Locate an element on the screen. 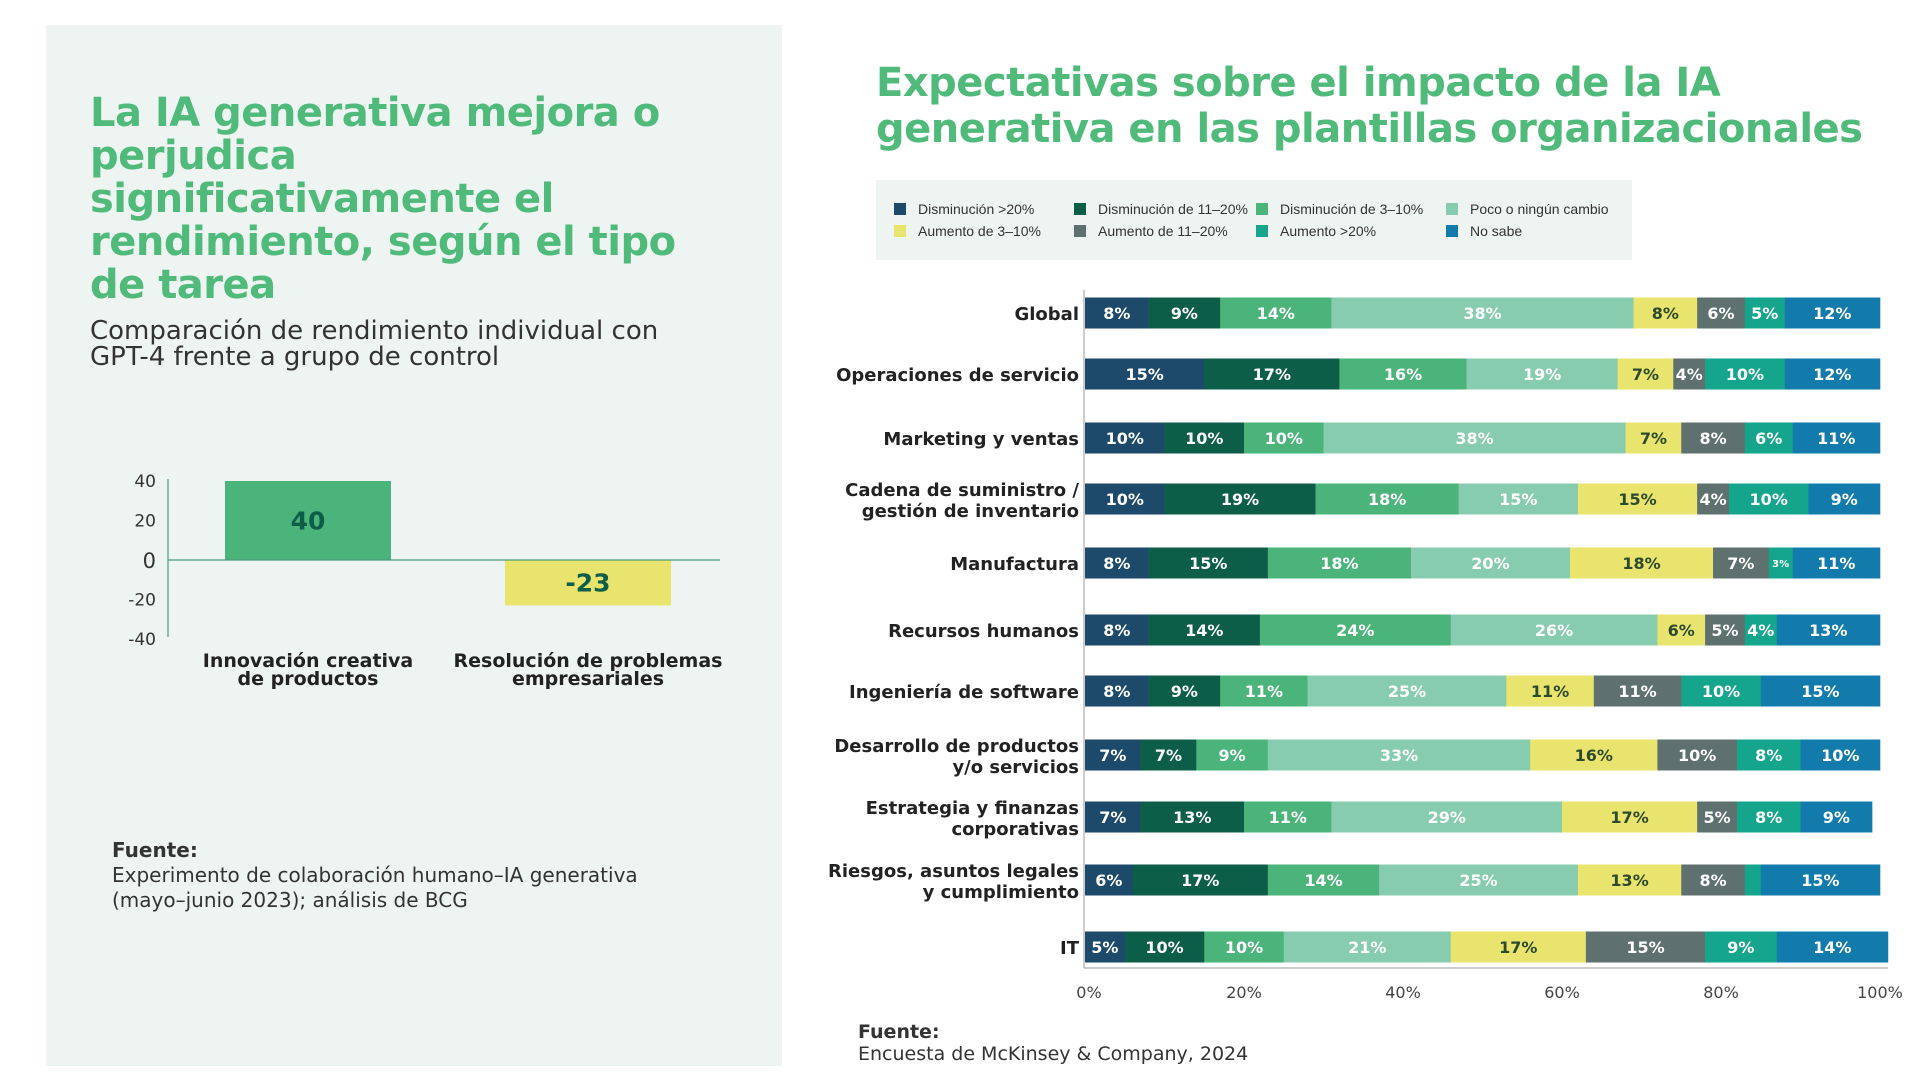 This screenshot has width=1920, height=1080. bar-value-label: 40 is located at coordinates (308, 521).